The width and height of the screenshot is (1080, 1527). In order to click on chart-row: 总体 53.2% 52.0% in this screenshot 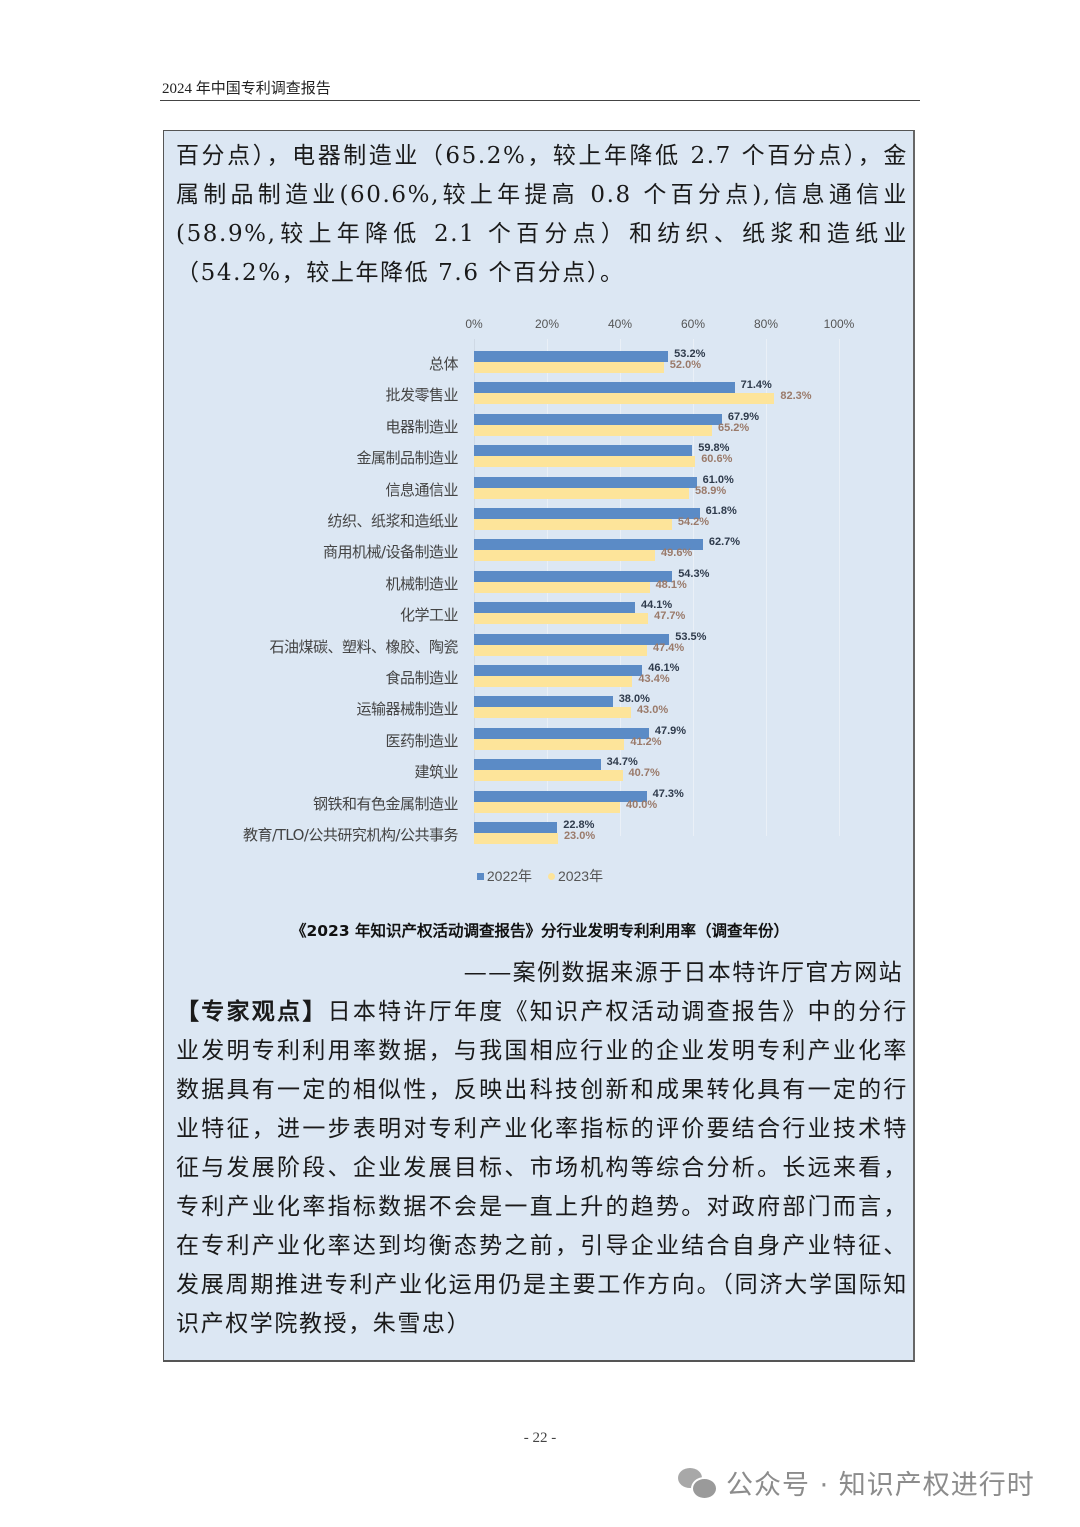, I will do `click(540, 364)`.